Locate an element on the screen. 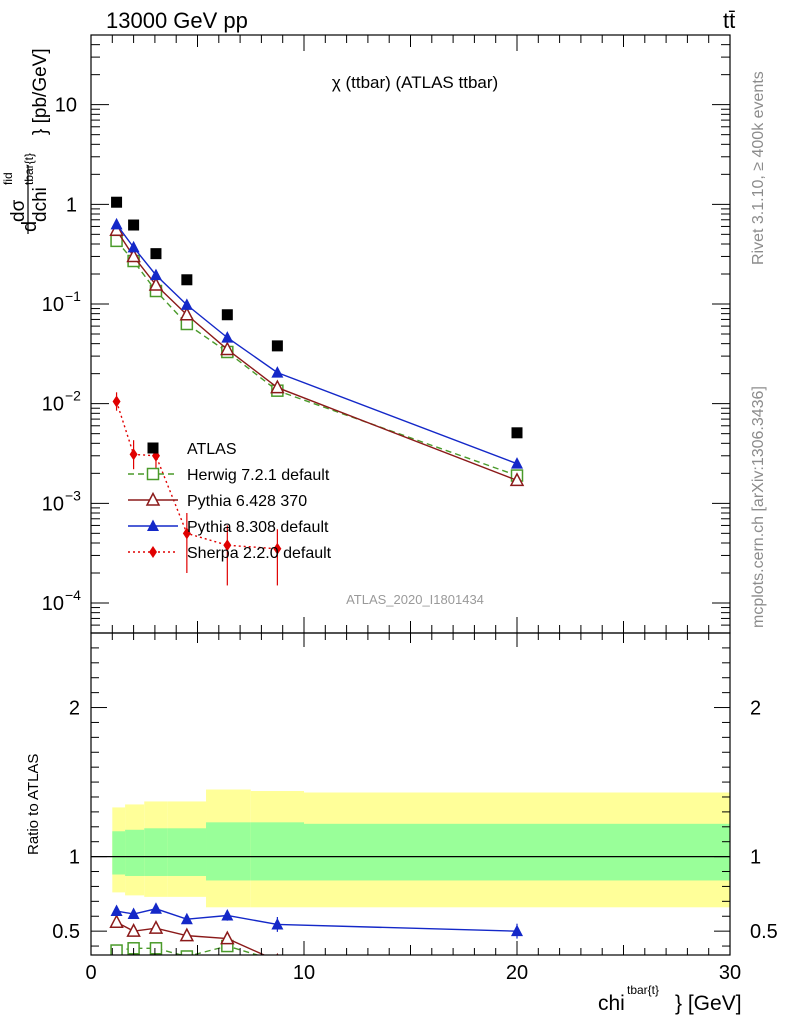  xlabel-unit: } [GeV] is located at coordinates (708, 1003).